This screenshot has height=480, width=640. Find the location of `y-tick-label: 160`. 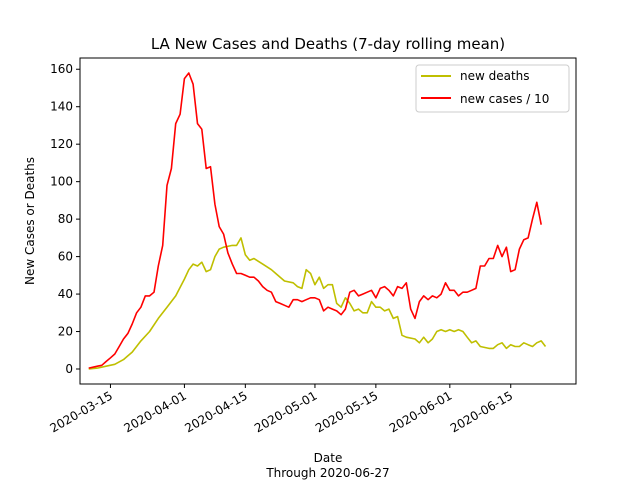

y-tick-label: 160 is located at coordinates (61, 69).